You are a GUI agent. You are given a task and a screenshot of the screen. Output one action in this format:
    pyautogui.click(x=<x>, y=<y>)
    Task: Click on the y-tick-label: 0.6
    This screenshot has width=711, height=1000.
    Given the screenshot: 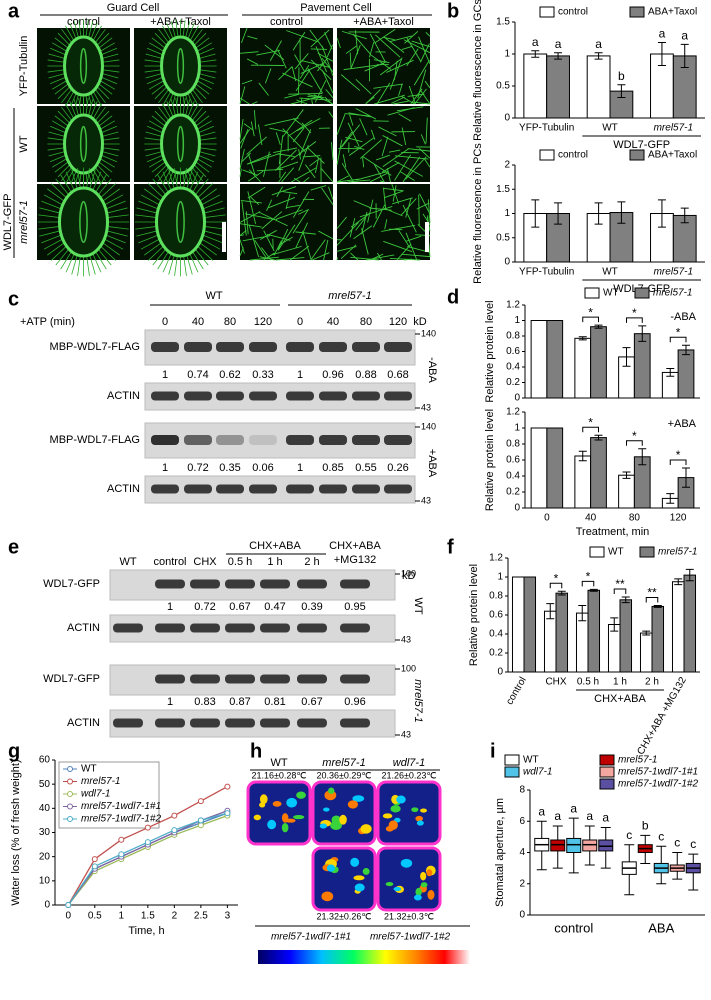 What is the action you would take?
    pyautogui.click(x=513, y=351)
    